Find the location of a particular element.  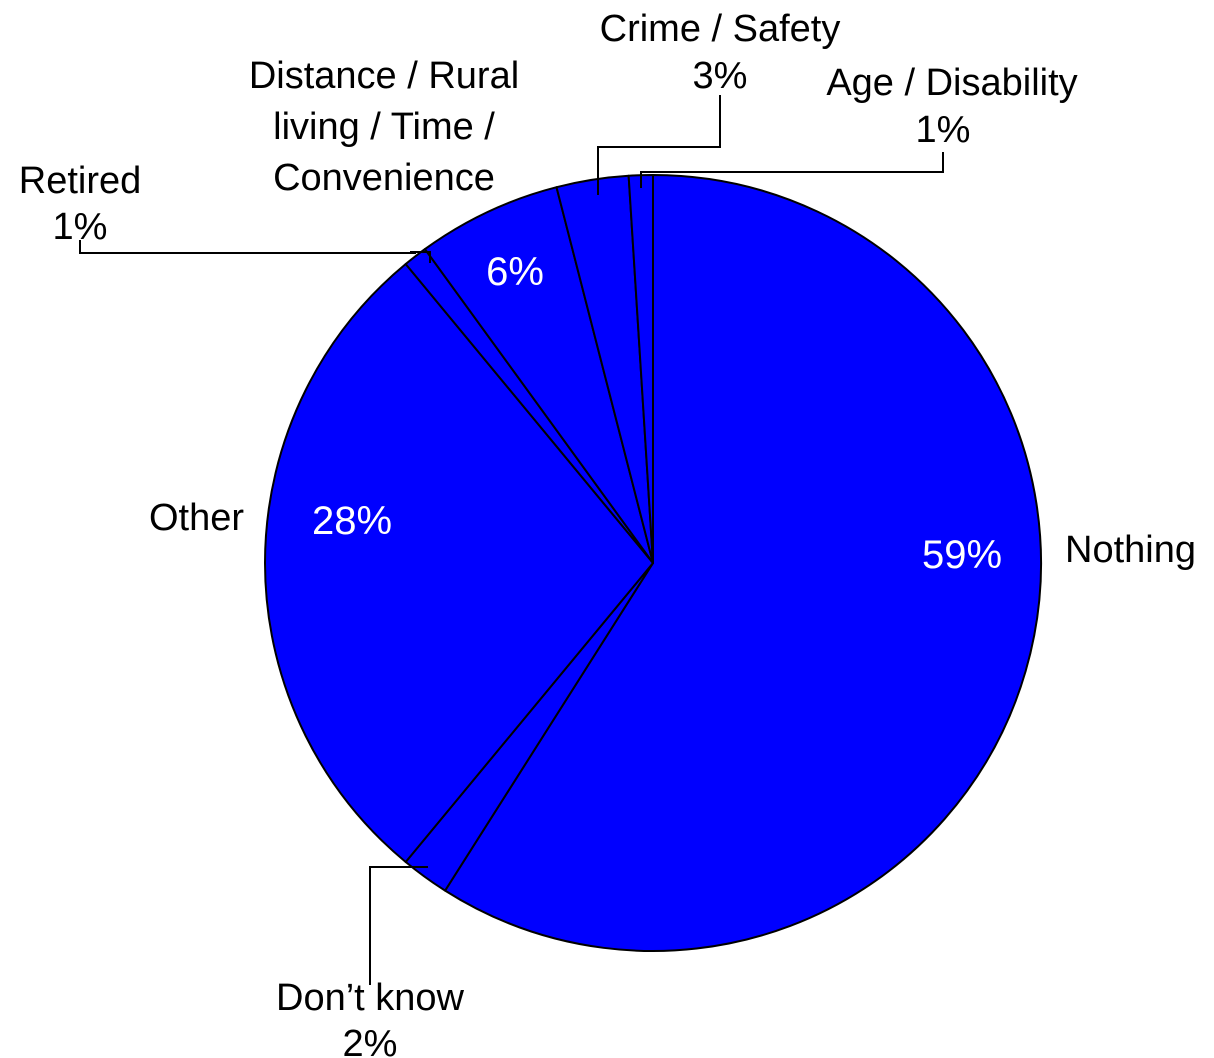

value-nothing: 59% is located at coordinates (962, 555).